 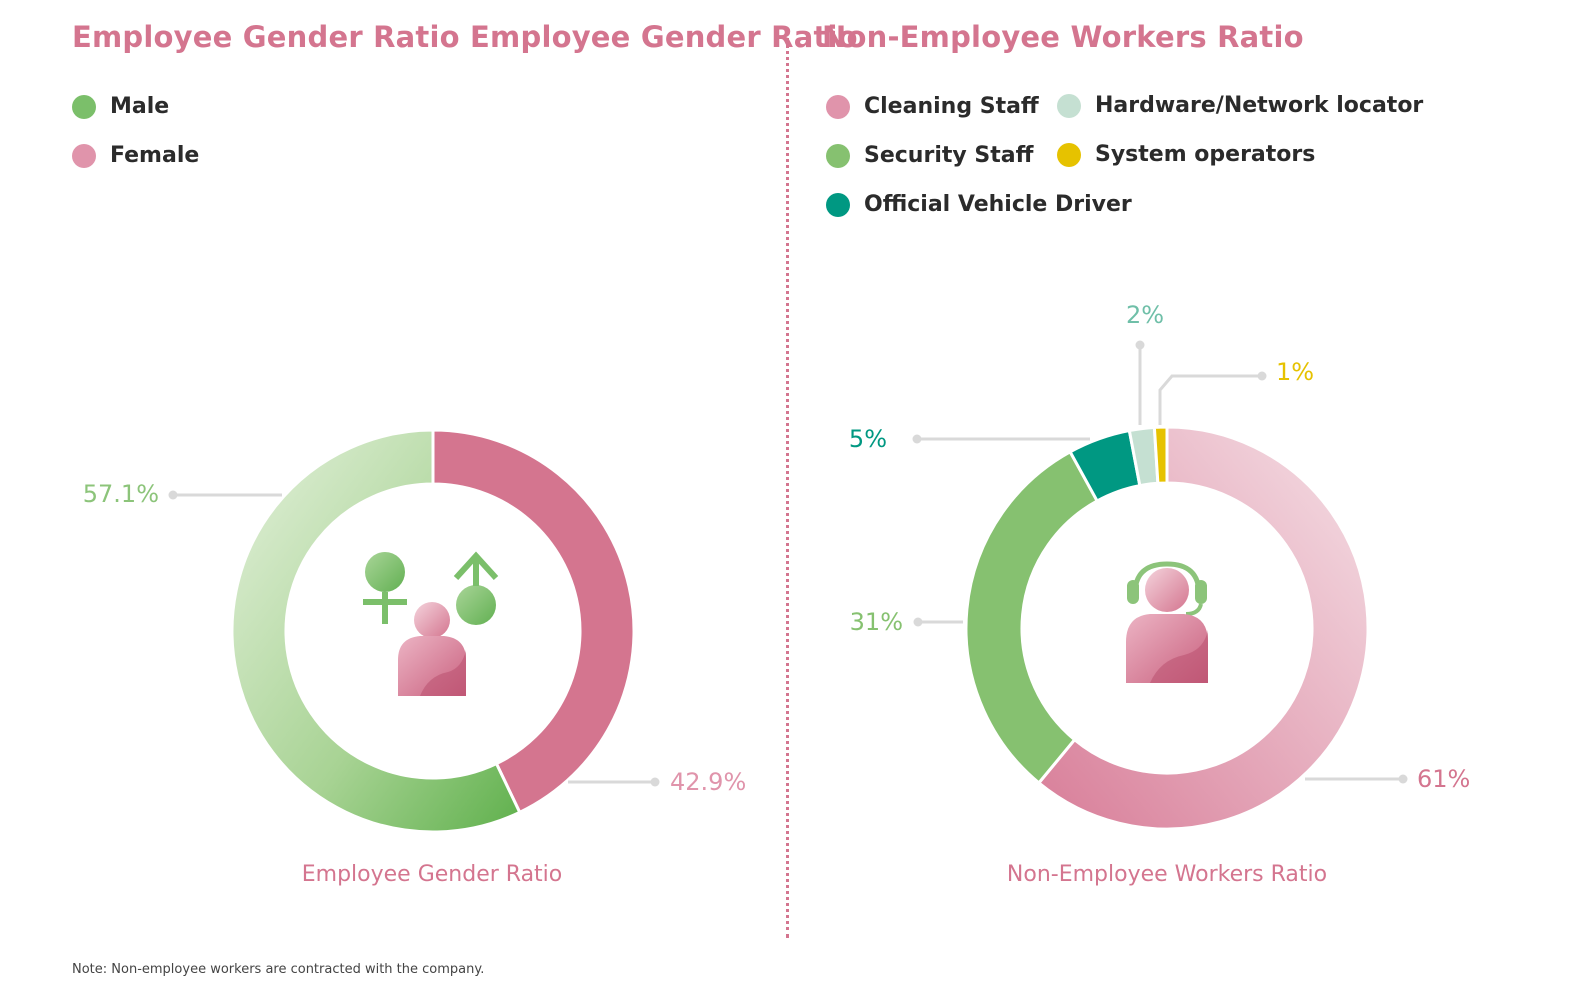 I want to click on data-label-official-vehicle-driver: 5%, so click(x=868, y=439).